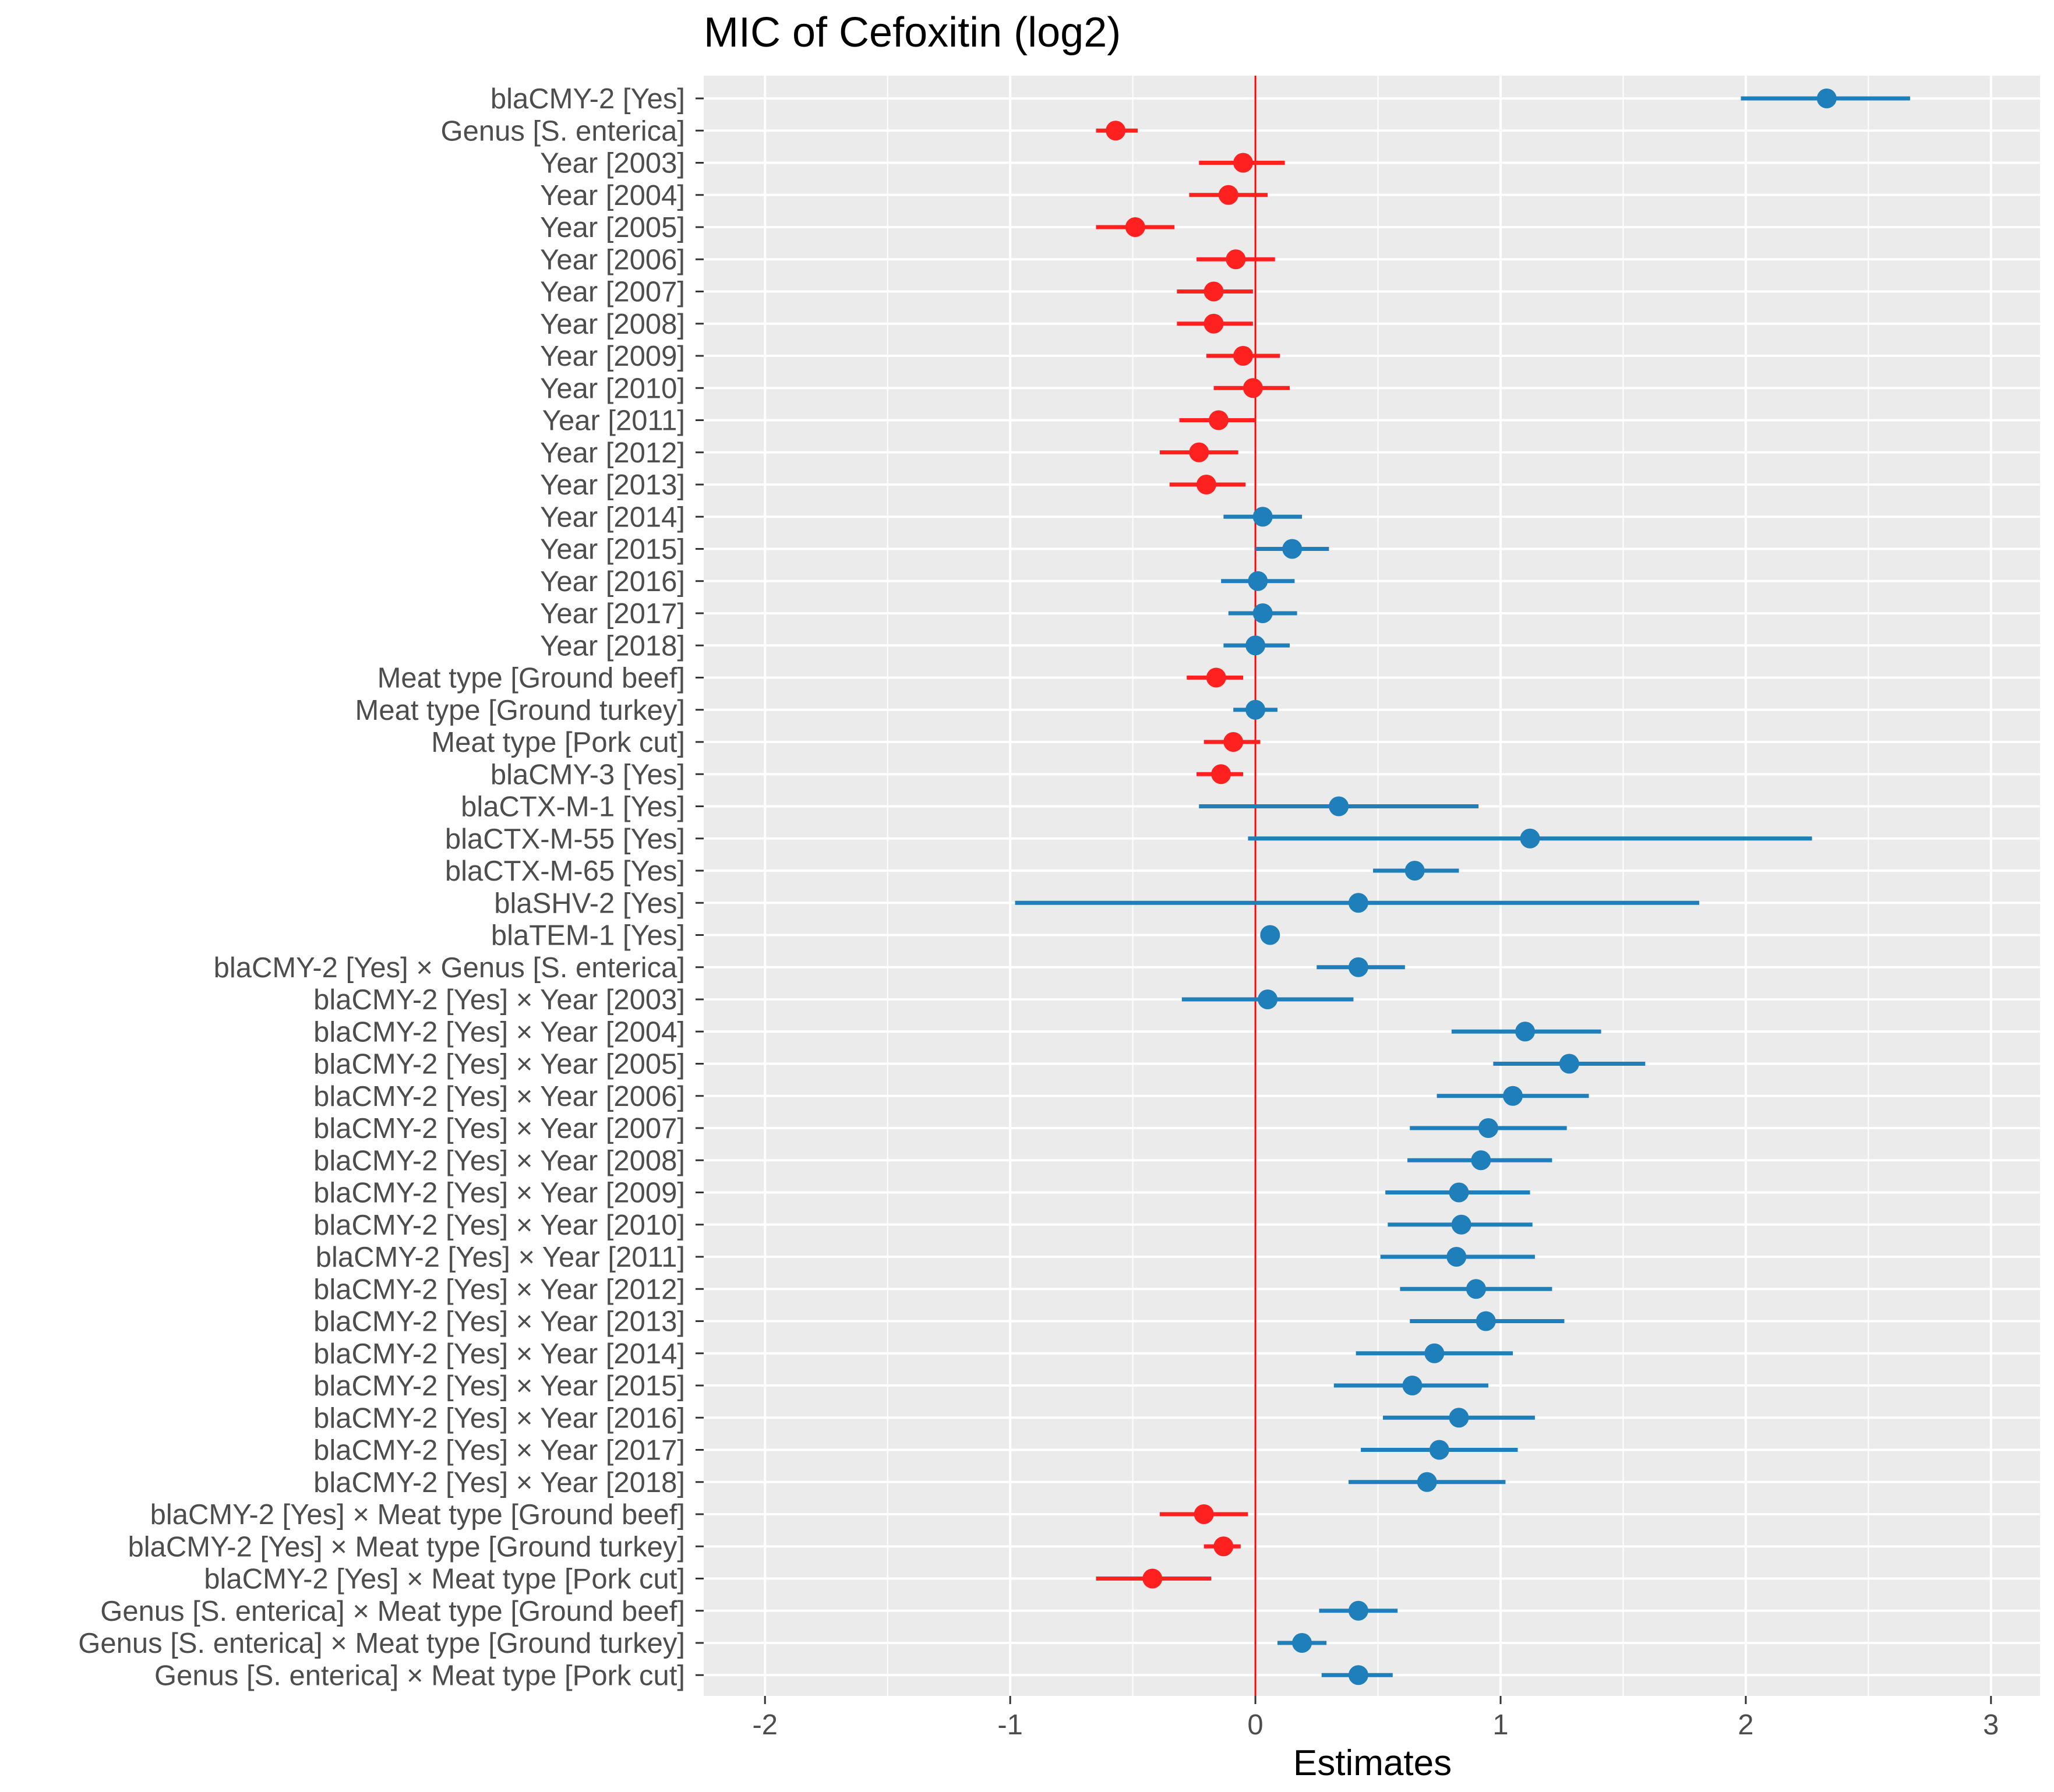  Describe the element at coordinates (612, 292) in the screenshot. I see `y-axis-label: Year [2007]` at that location.